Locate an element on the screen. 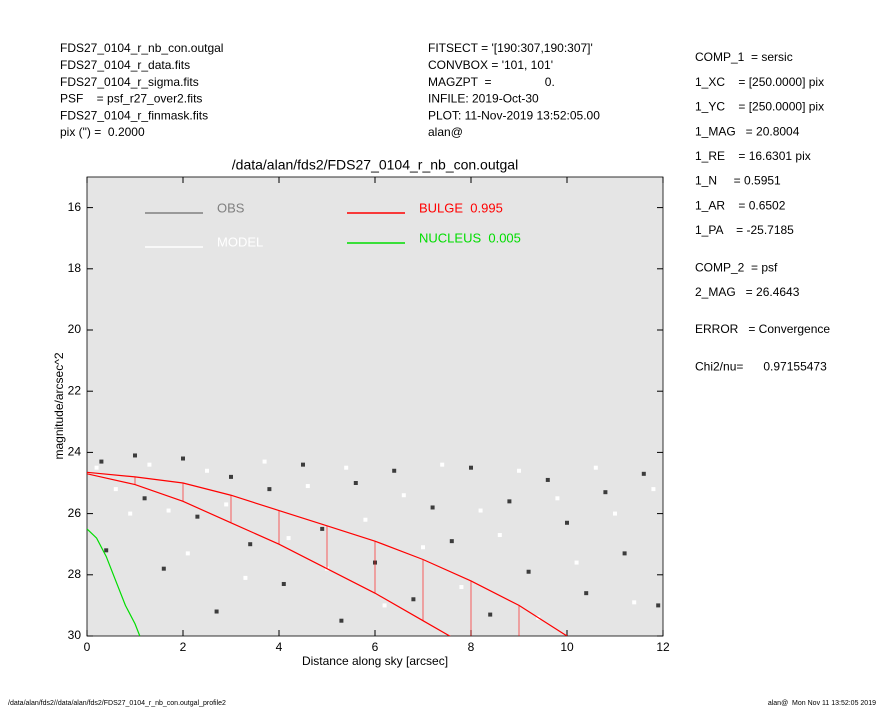 This screenshot has width=885, height=713. y-tick-label: 28 is located at coordinates (75, 574).